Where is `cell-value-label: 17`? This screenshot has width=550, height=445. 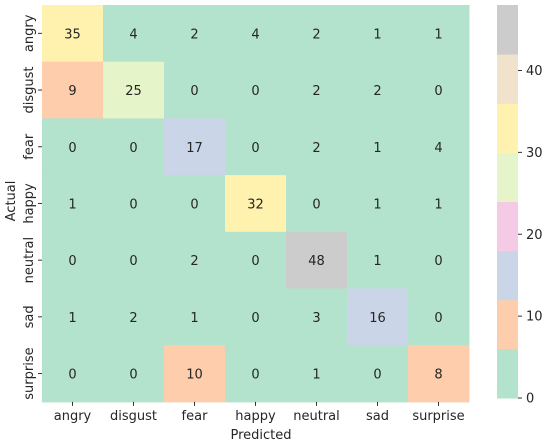 cell-value-label: 17 is located at coordinates (194, 148).